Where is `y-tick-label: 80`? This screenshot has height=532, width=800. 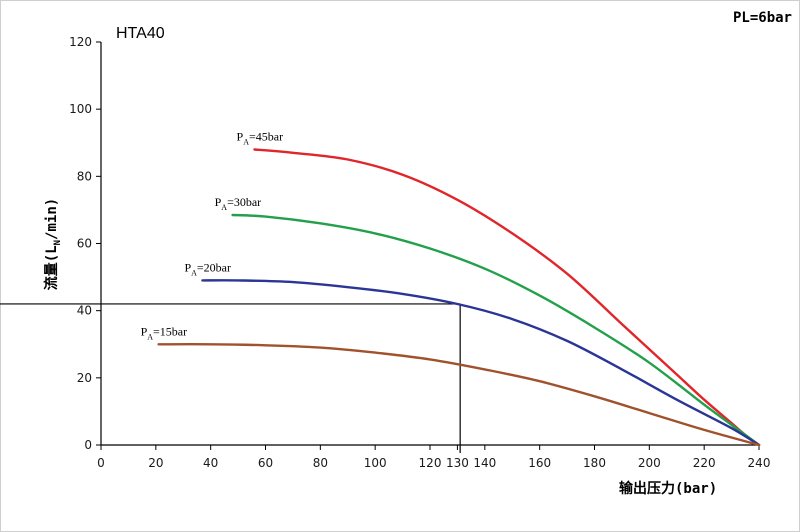
y-tick-label: 80 is located at coordinates (84, 176).